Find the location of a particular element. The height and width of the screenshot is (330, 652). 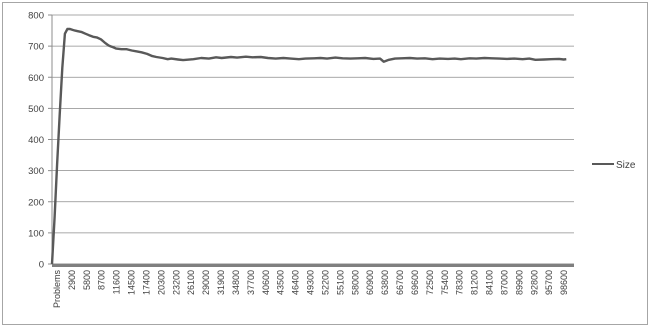

x-tick-label: Problems is located at coordinates (57, 289).